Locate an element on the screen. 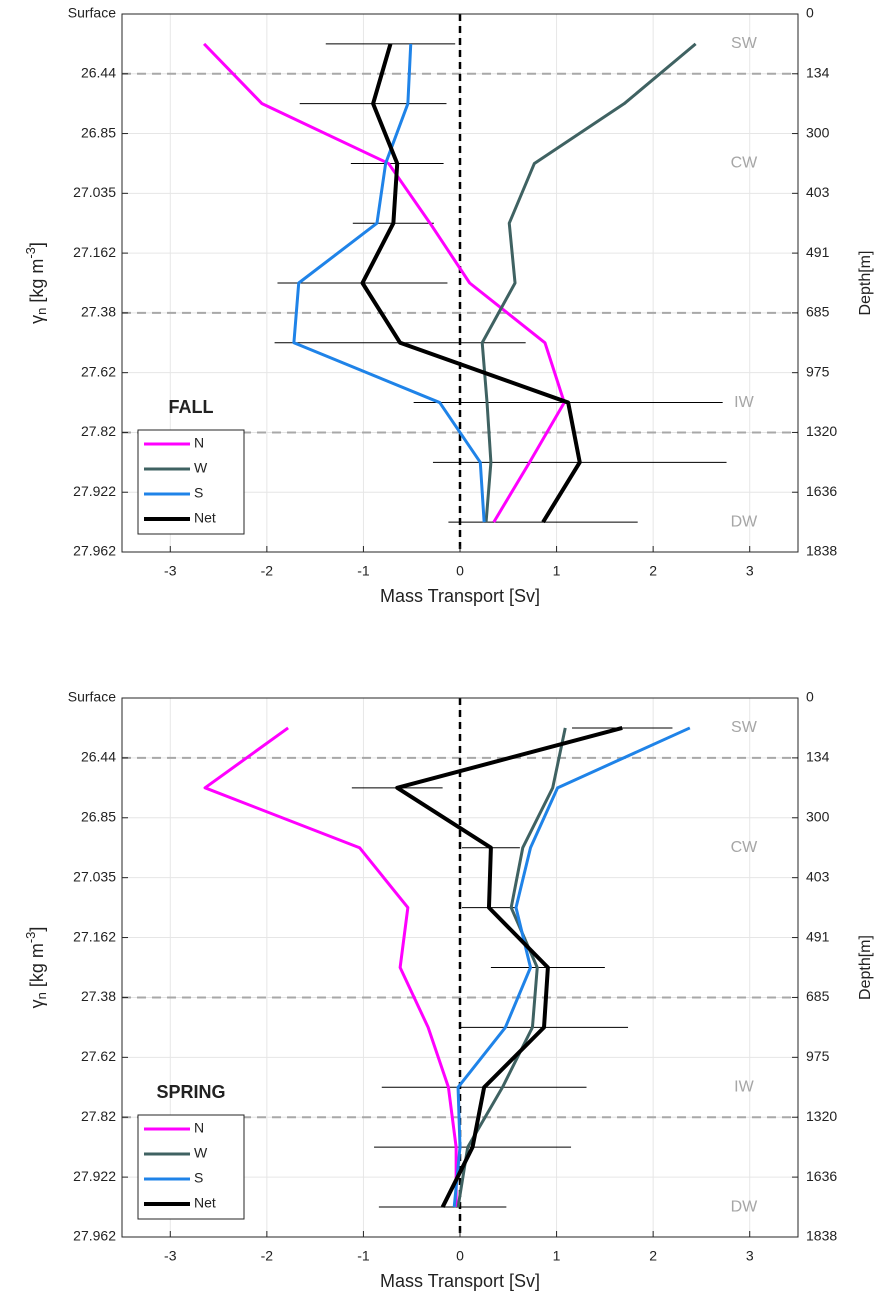 This screenshot has height=1301, width=881. legend-title: SPRING is located at coordinates (190, 1092).